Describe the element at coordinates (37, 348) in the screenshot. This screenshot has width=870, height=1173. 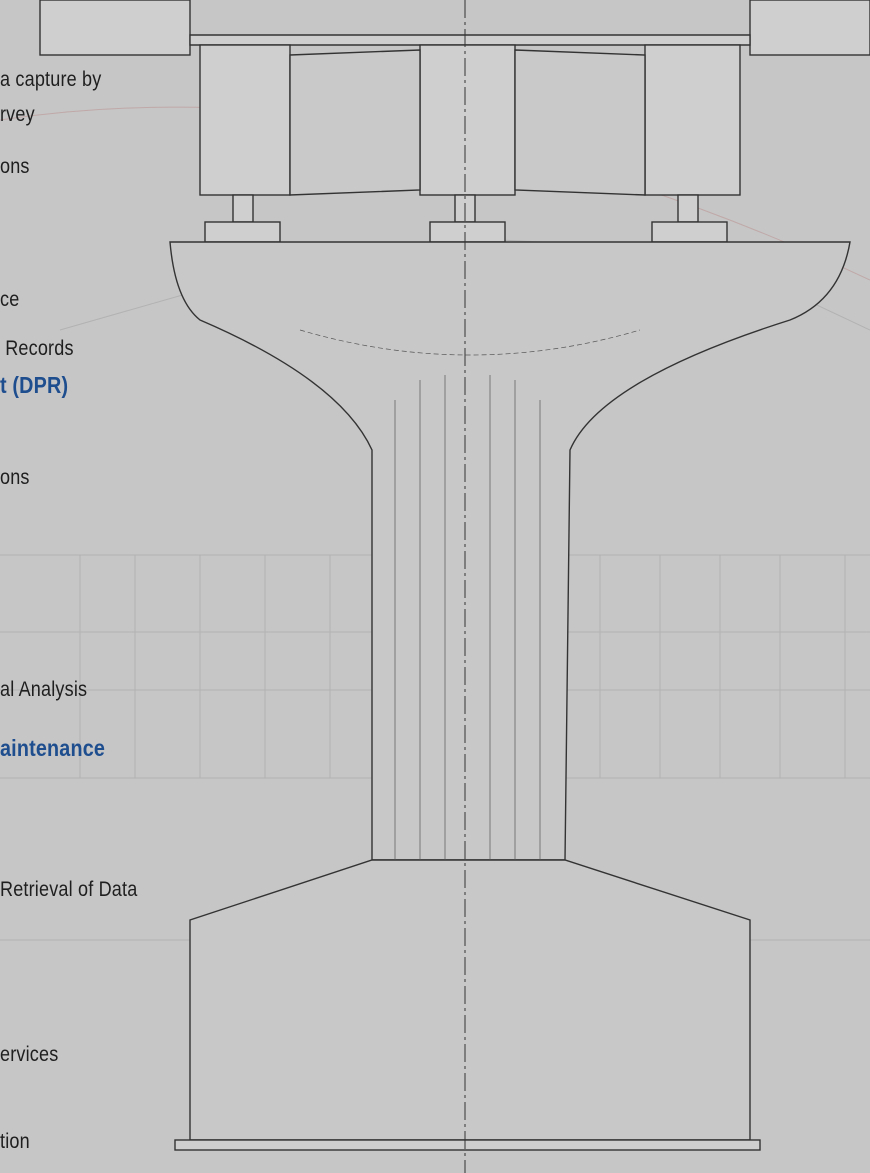
I see `list-item: Records` at that location.